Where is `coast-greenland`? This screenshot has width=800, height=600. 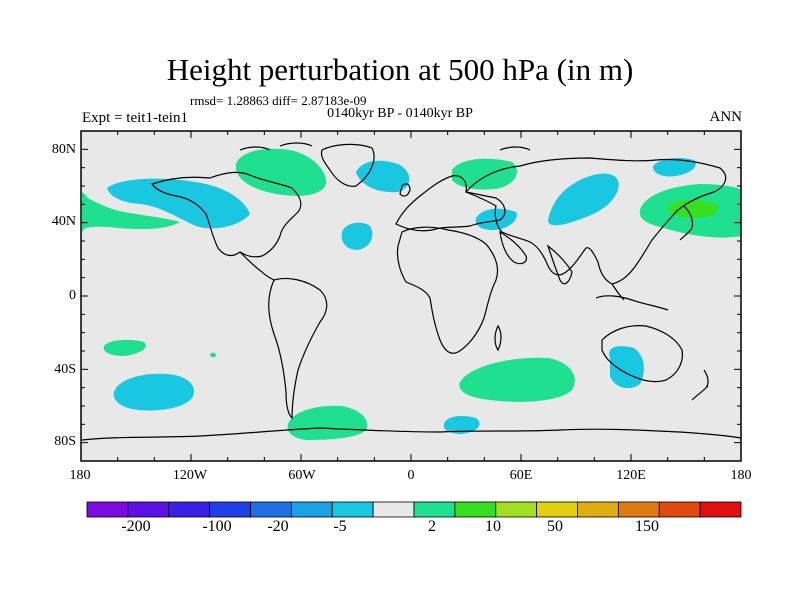
coast-greenland is located at coordinates (347, 165).